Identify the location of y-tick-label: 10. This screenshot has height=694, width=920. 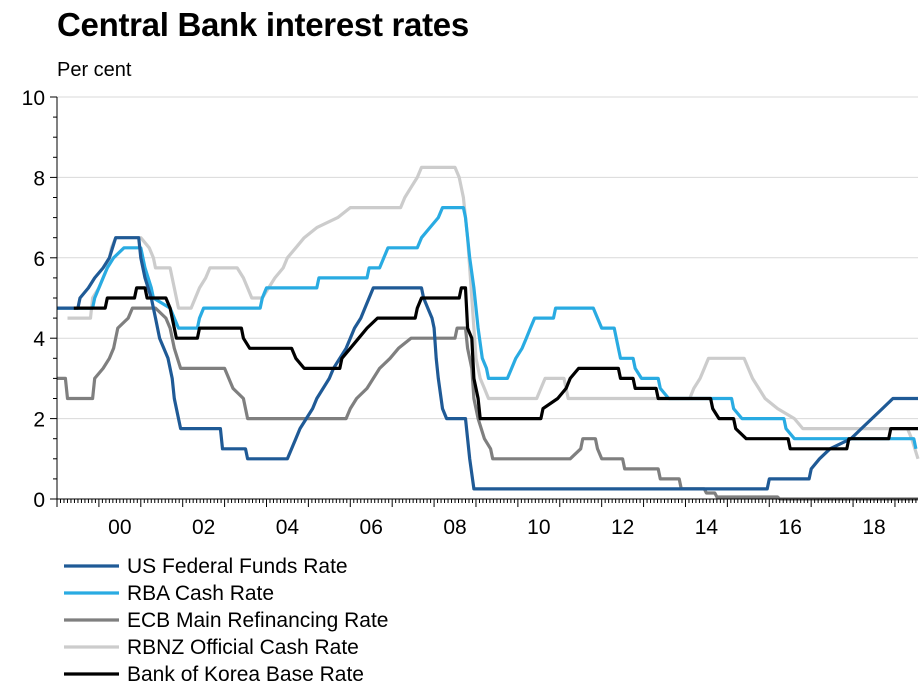
(33, 98).